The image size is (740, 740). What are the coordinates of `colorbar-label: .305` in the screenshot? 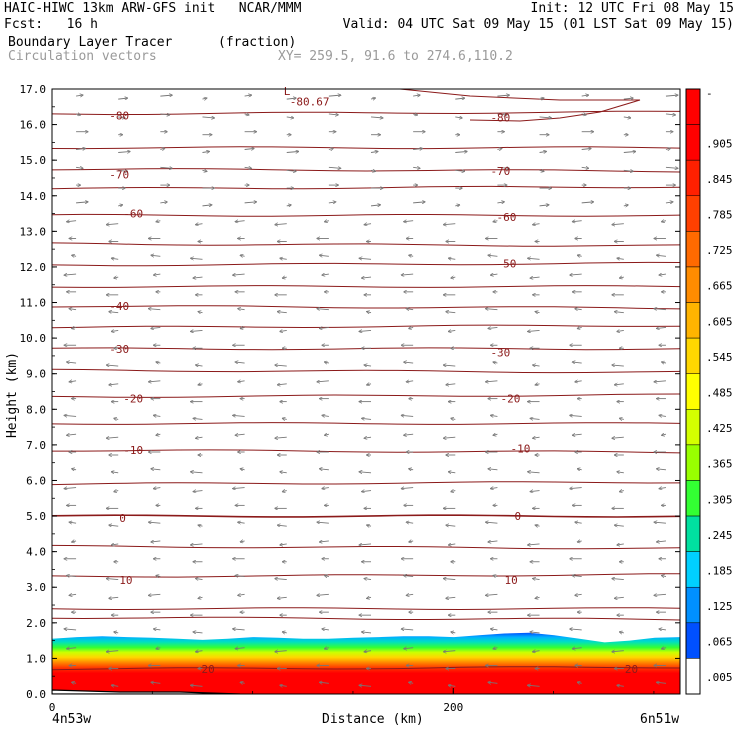 It's located at (719, 499).